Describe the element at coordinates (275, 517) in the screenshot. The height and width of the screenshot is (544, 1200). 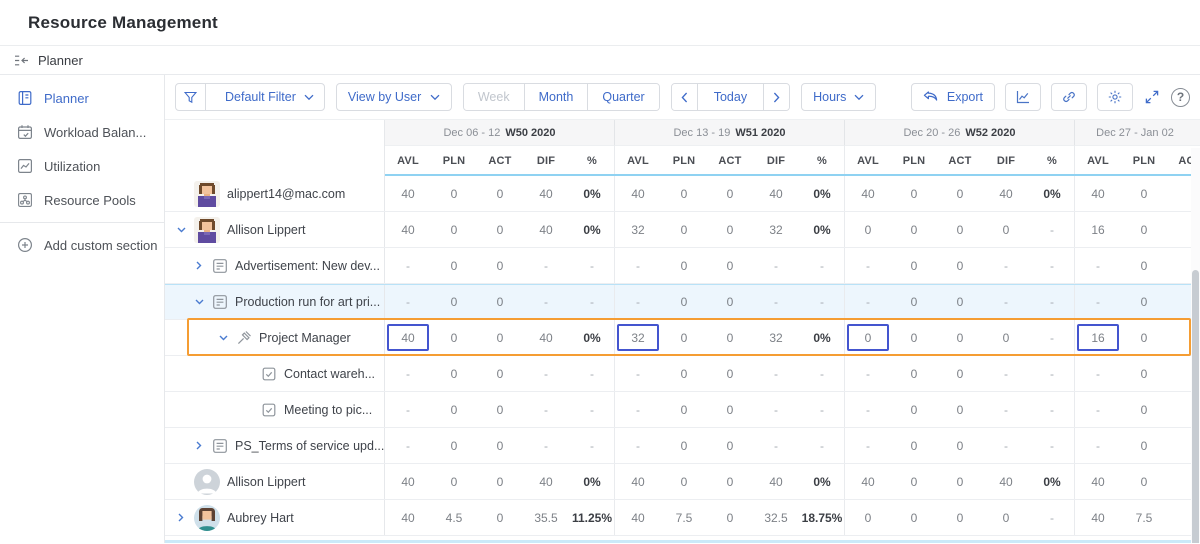
I see `row-name-cell: Aubrey Hart` at that location.